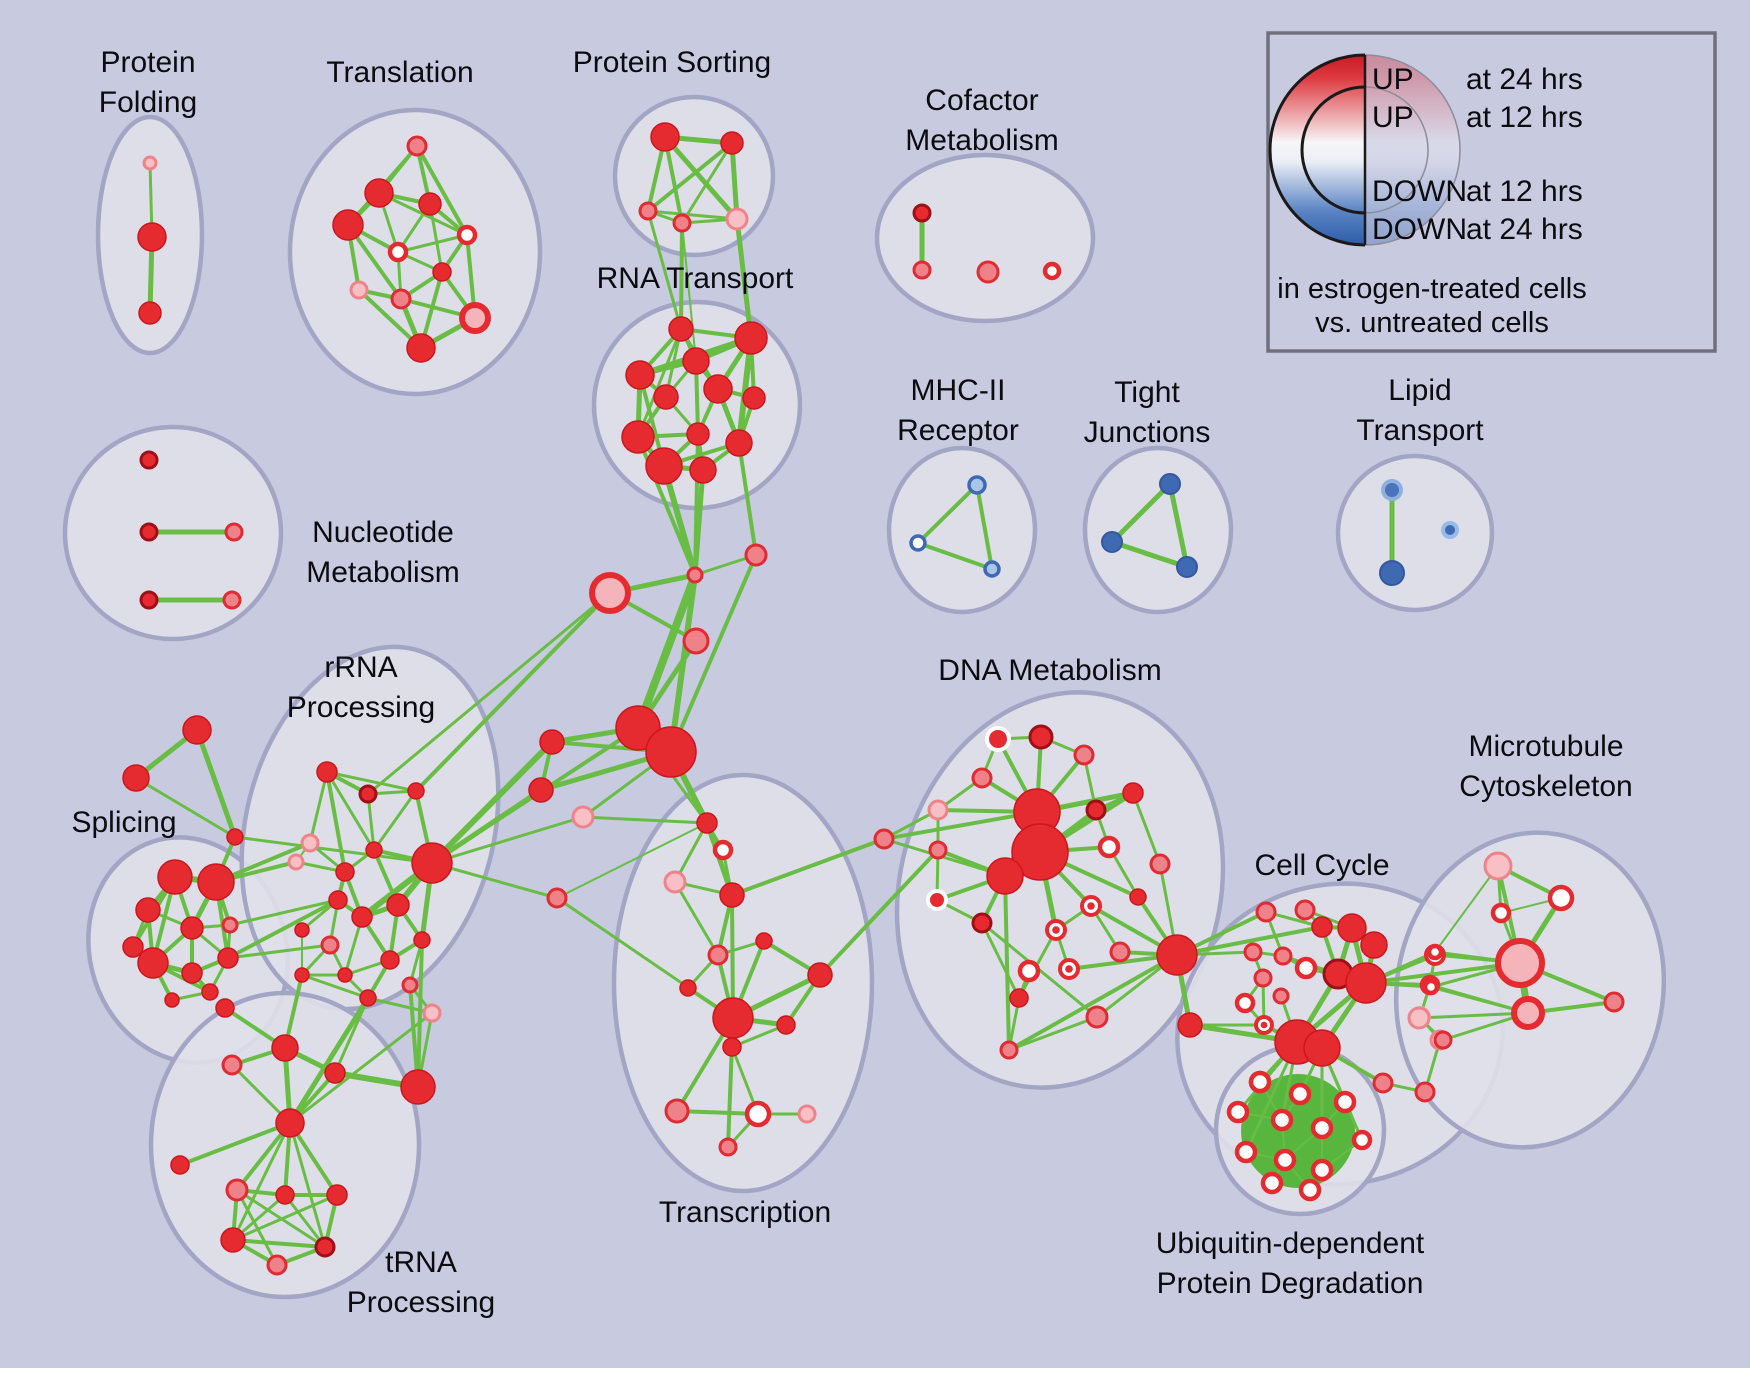 The height and width of the screenshot is (1381, 1750). Describe the element at coordinates (1317, 150) in the screenshot. I see `legend-outer-ring-left` at that location.